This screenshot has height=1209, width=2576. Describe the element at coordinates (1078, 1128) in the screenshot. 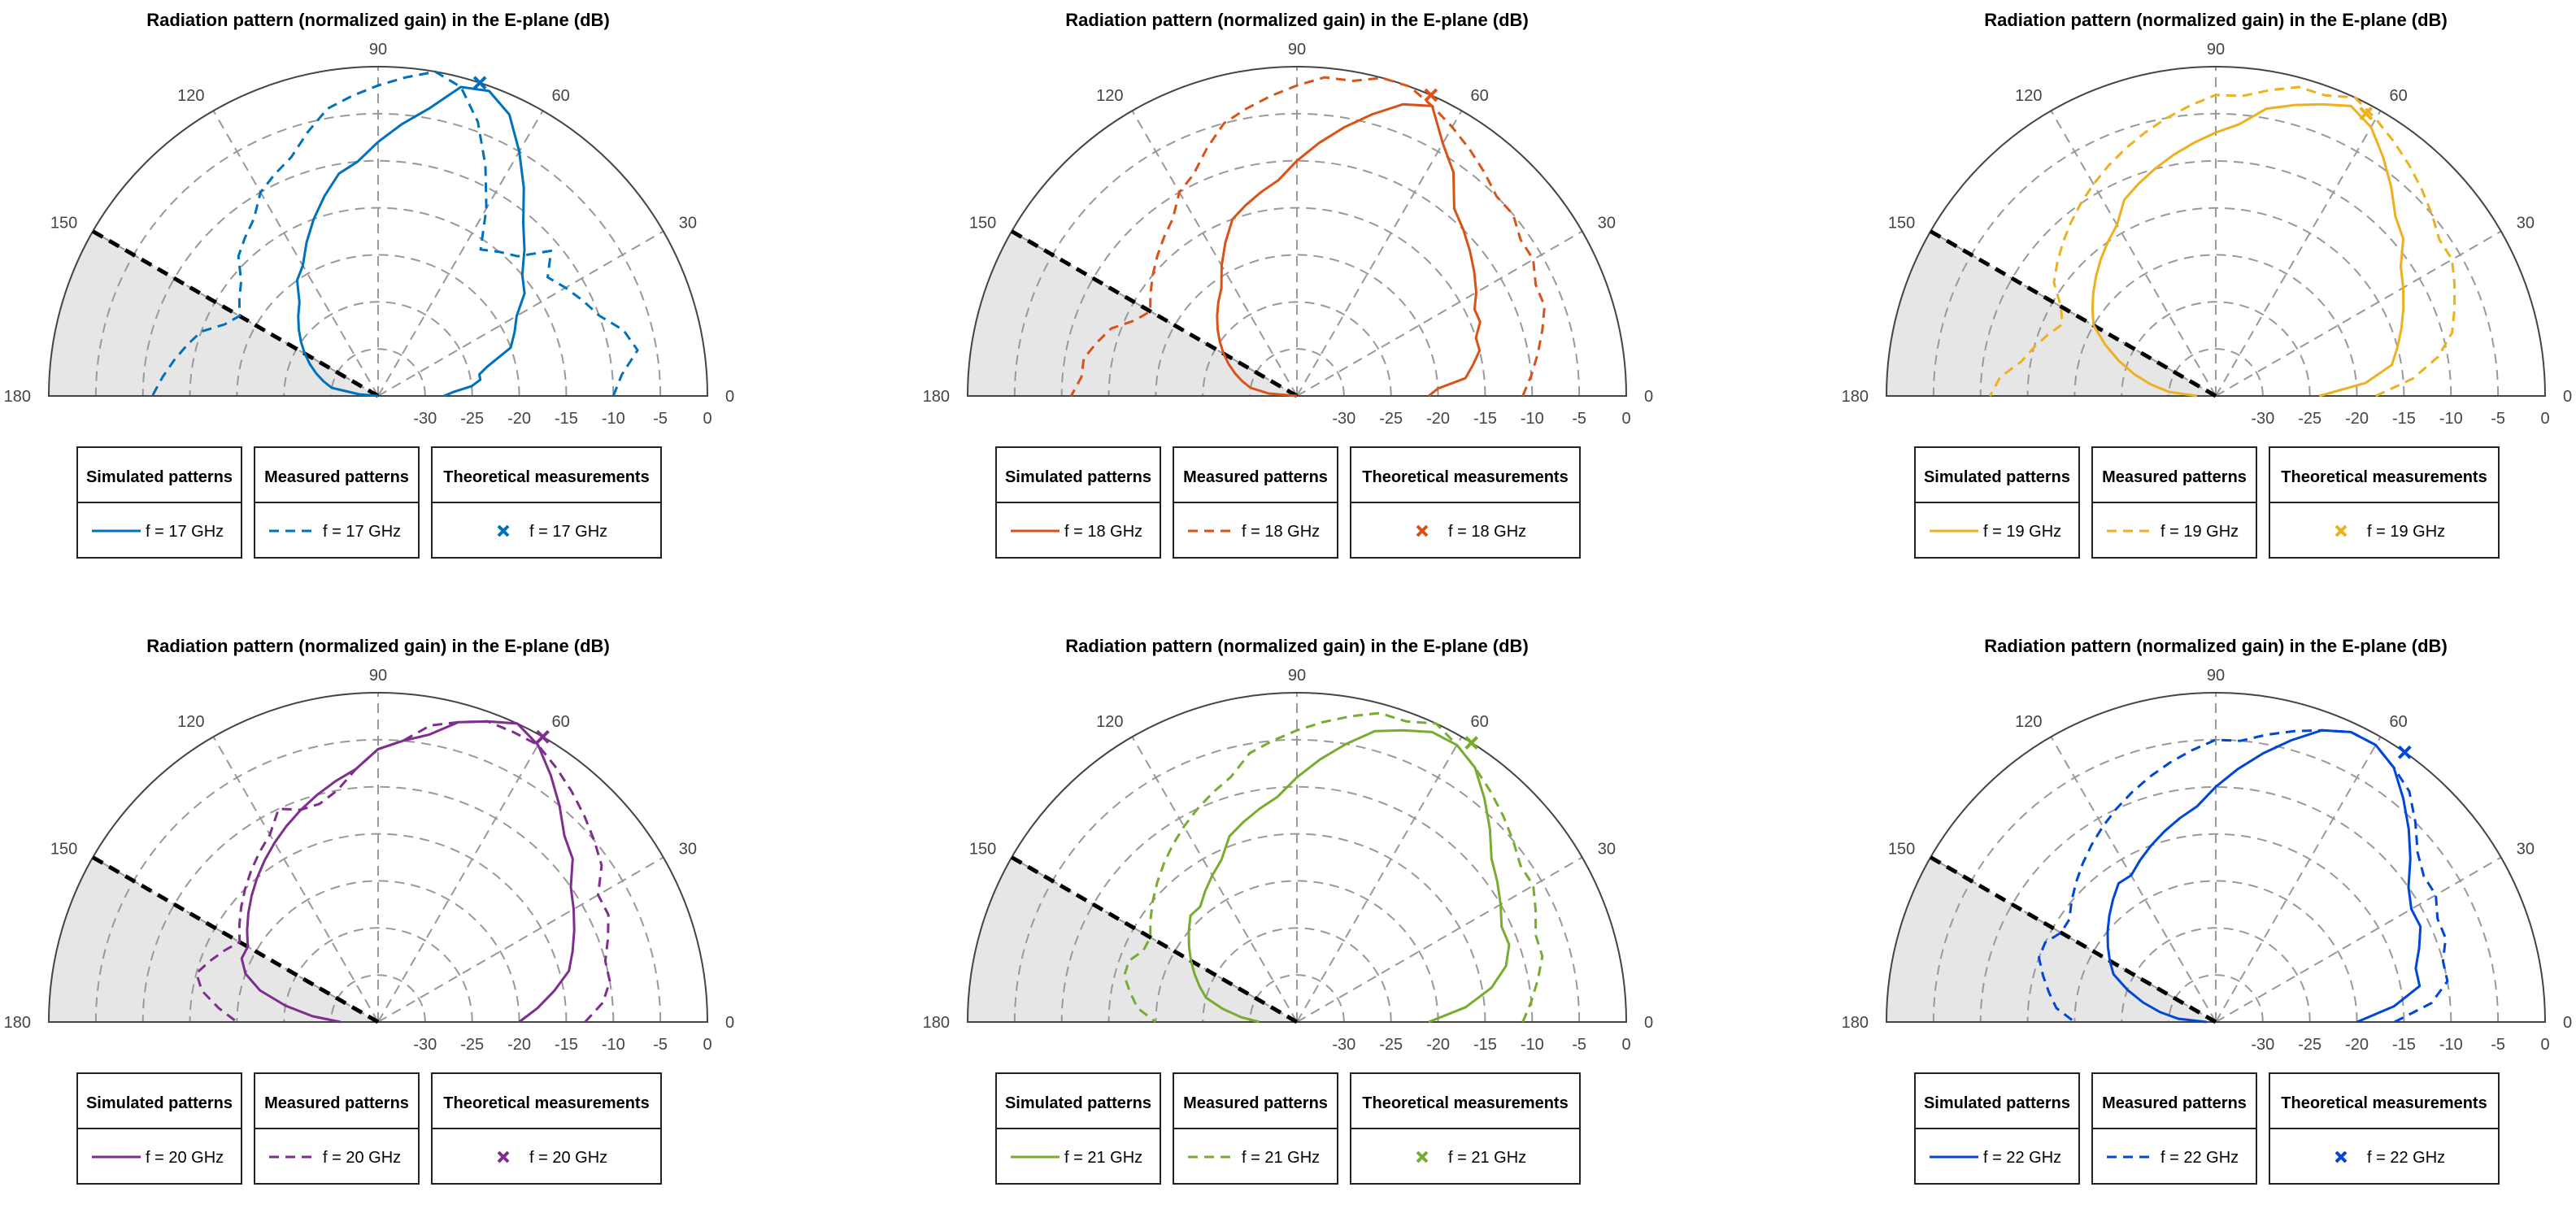

I see `legend-box-1: Simulated patterns f = 21 GHz` at that location.